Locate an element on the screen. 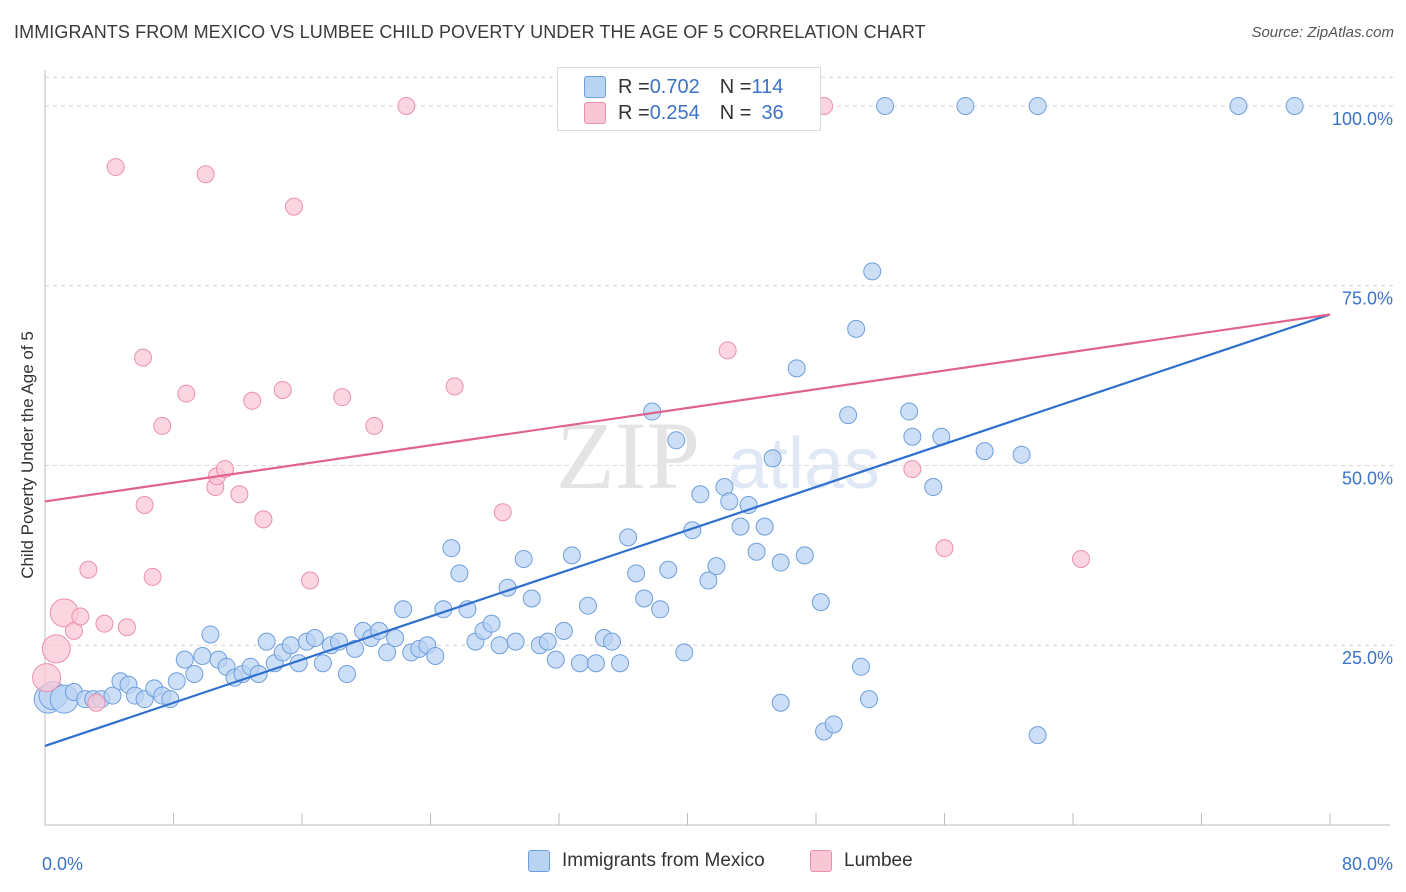 This screenshot has height=892, width=1406. correlation-legend: R = 0.702 N = 114 R = 0.254 N = 36 is located at coordinates (689, 99).